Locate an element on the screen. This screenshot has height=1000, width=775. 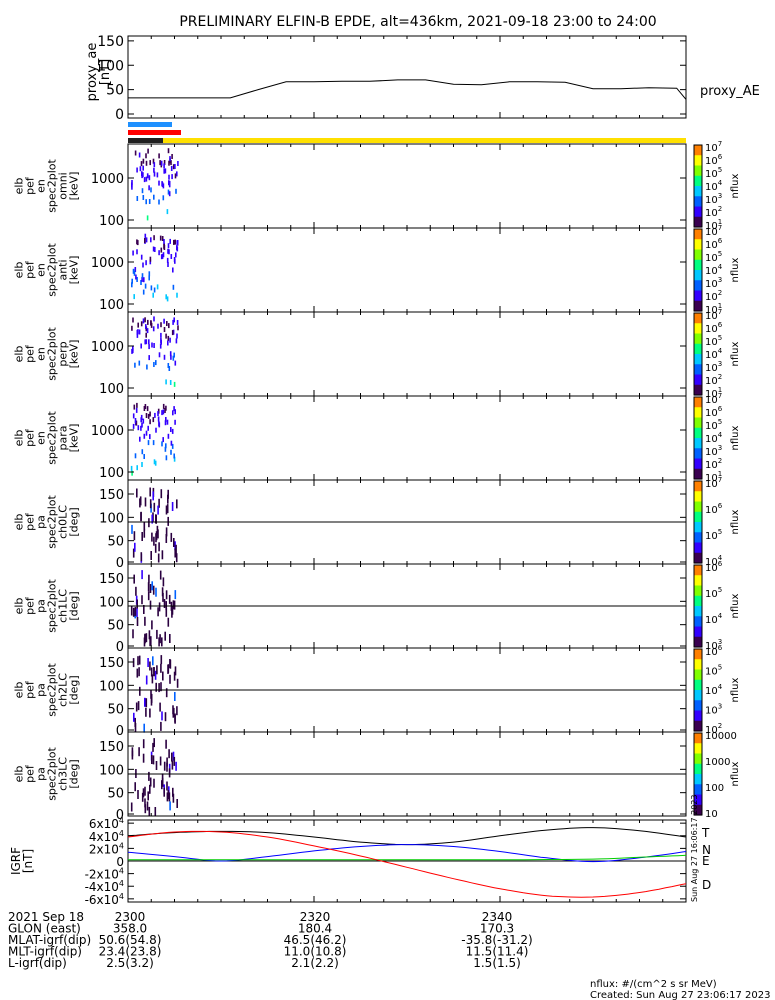
y-tick-label: 150 is located at coordinates (111, 495).